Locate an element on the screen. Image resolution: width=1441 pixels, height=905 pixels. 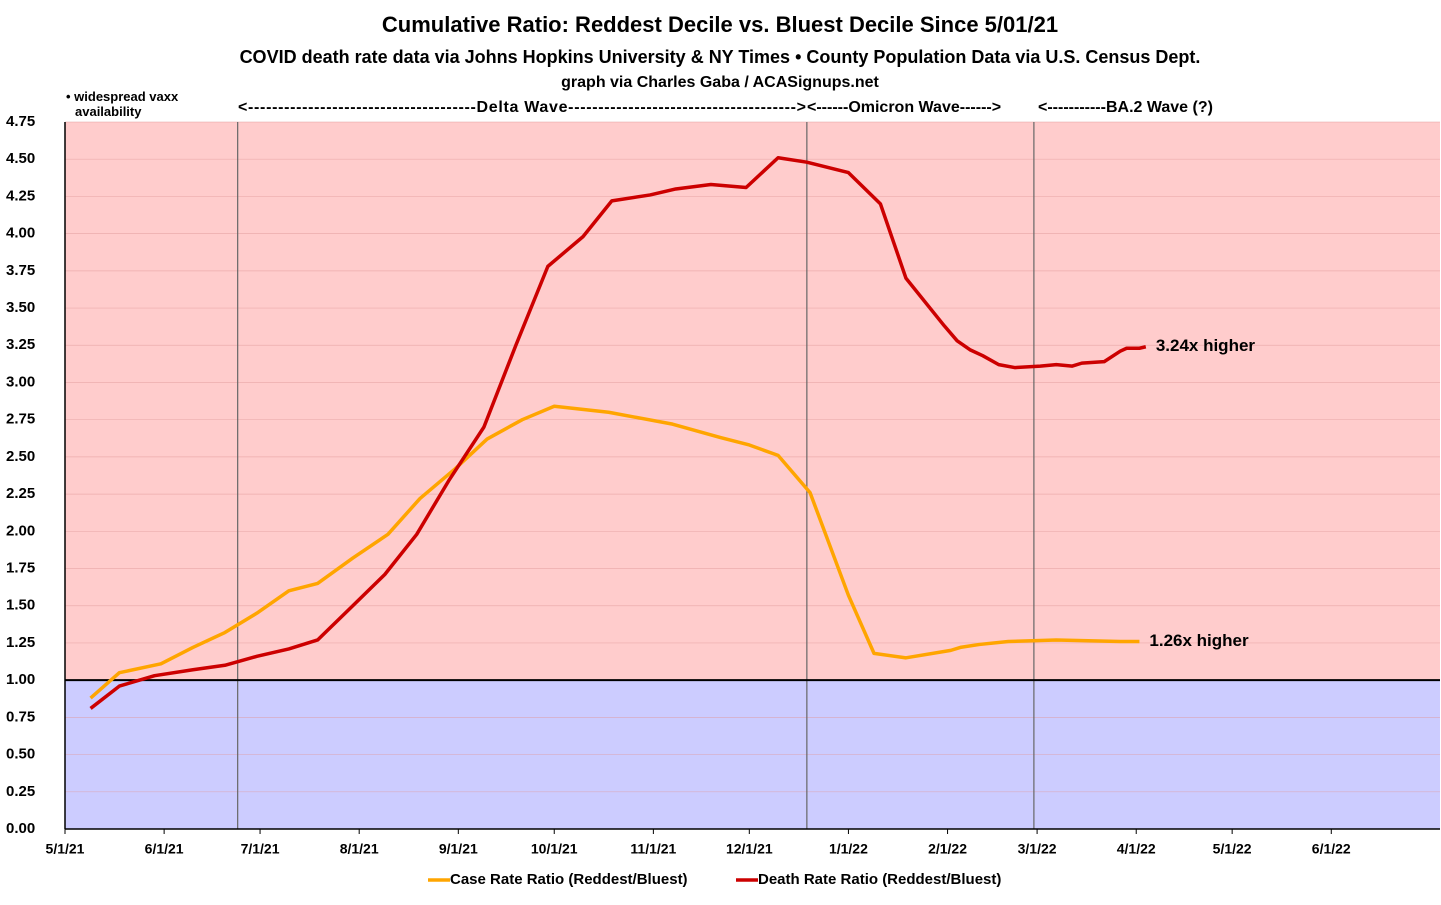
y-tick-label: 3.50 is located at coordinates (20, 307).